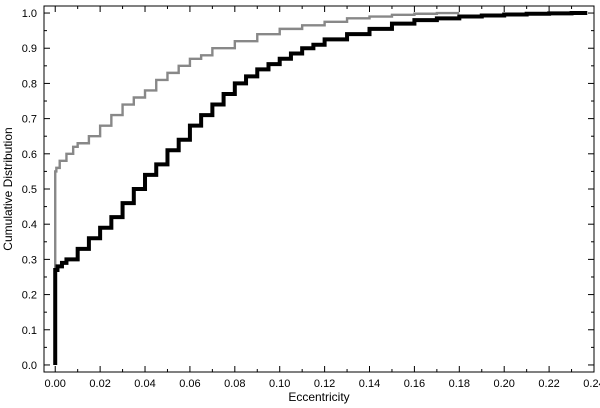 The height and width of the screenshot is (408, 600). I want to click on y-tick-label: 1.0, so click(29, 14).